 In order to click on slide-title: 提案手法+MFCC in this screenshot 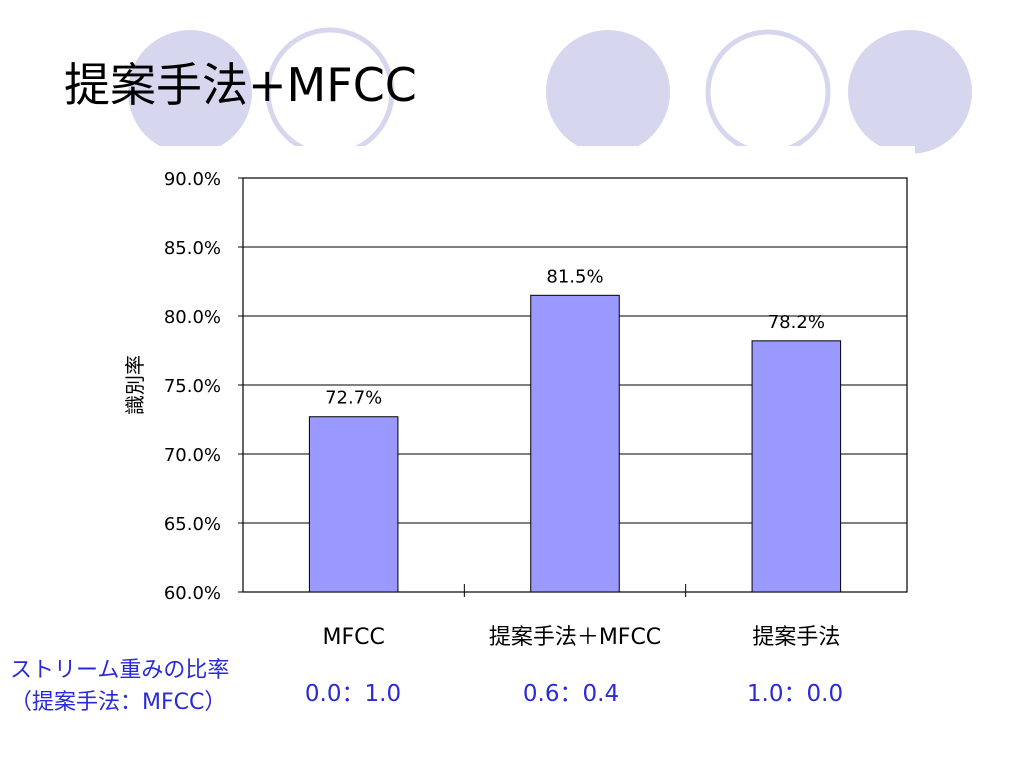, I will do `click(240, 85)`.